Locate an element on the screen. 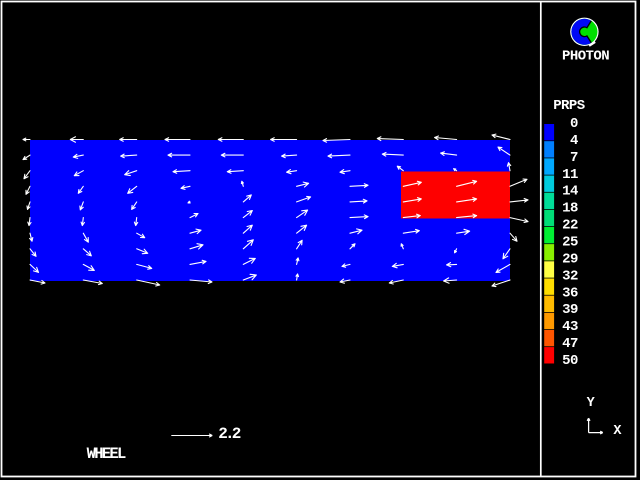  svg-text: 18 is located at coordinates (570, 209).